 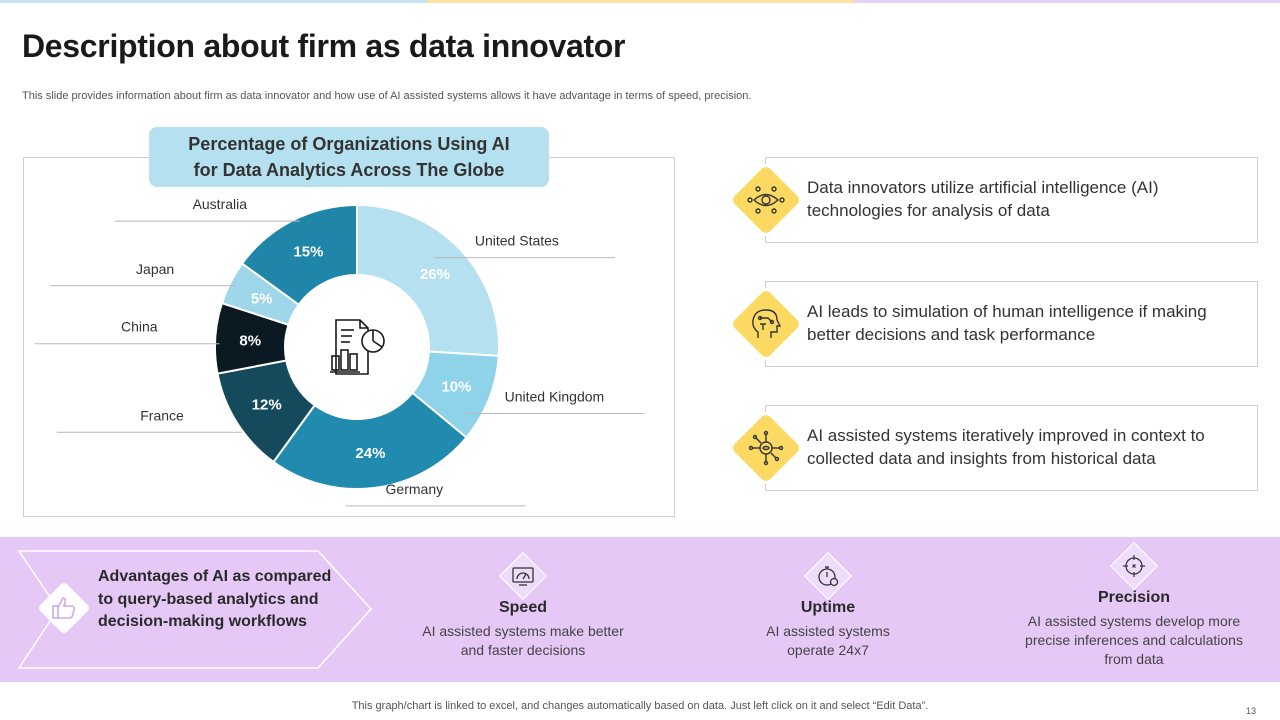 I want to click on category-label-united-kingdom: United Kingdom, so click(x=555, y=396).